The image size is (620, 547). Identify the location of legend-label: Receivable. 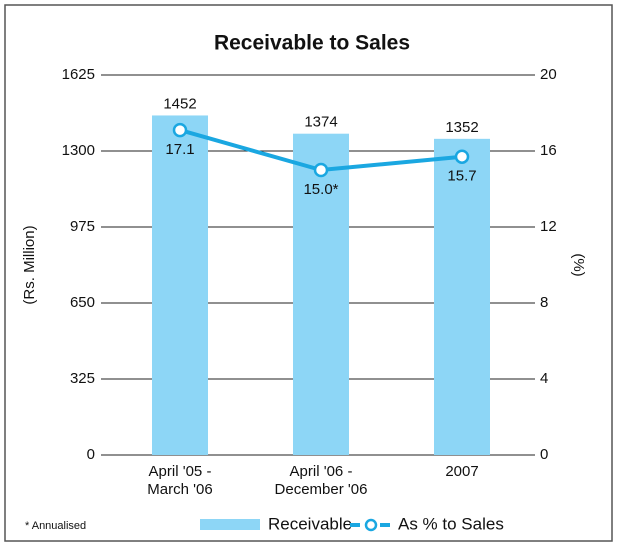
(310, 523).